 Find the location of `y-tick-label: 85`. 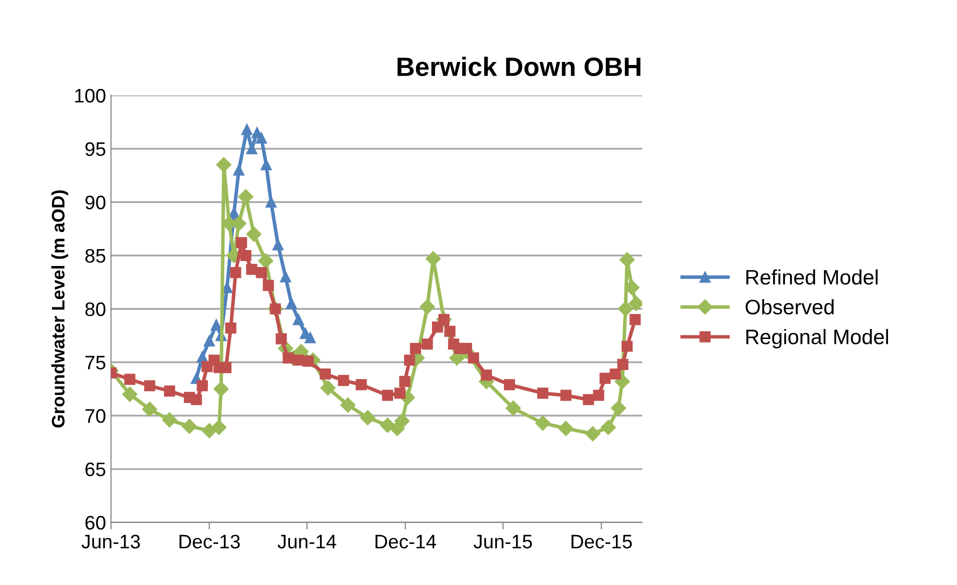

y-tick-label: 85 is located at coordinates (95, 255).